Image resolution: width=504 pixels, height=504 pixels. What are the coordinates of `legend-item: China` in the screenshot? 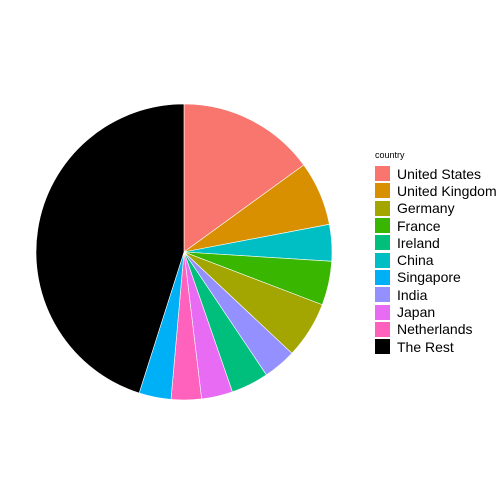 It's located at (436, 259).